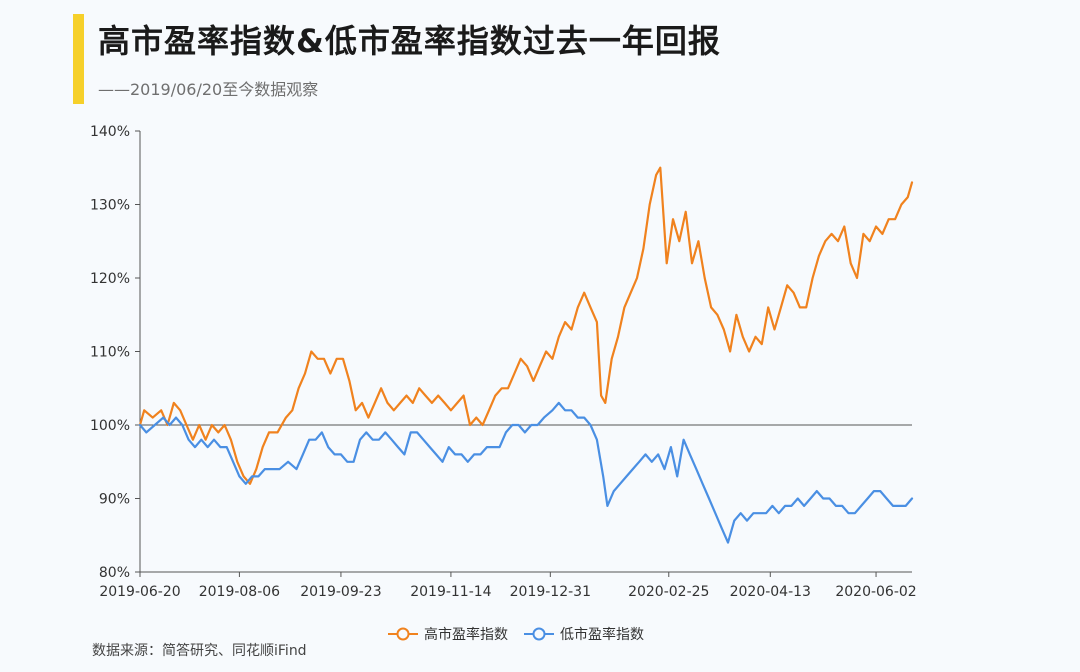 This screenshot has width=1080, height=672. I want to click on legend-marker-low-pe, so click(539, 634).